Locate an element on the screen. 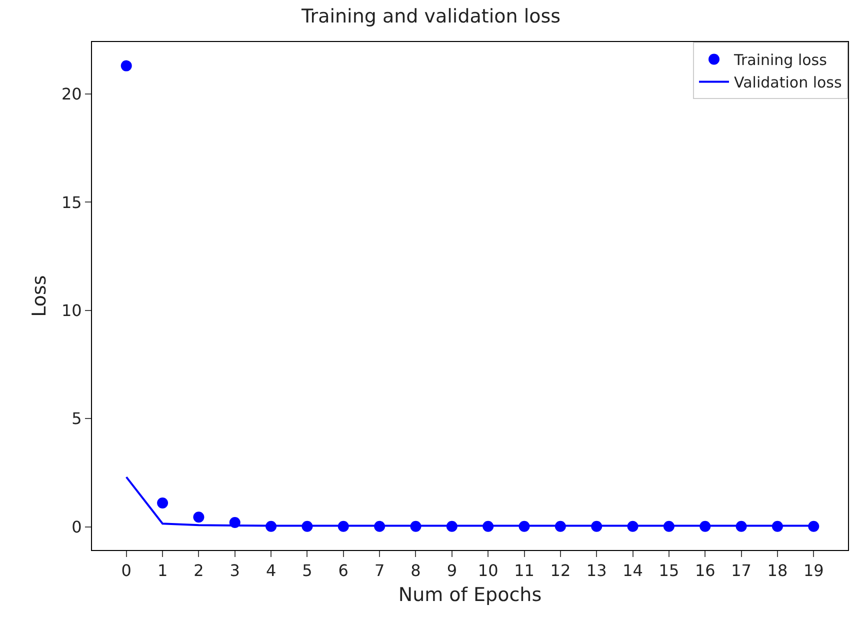  x-tick-label: 3 is located at coordinates (235, 570).